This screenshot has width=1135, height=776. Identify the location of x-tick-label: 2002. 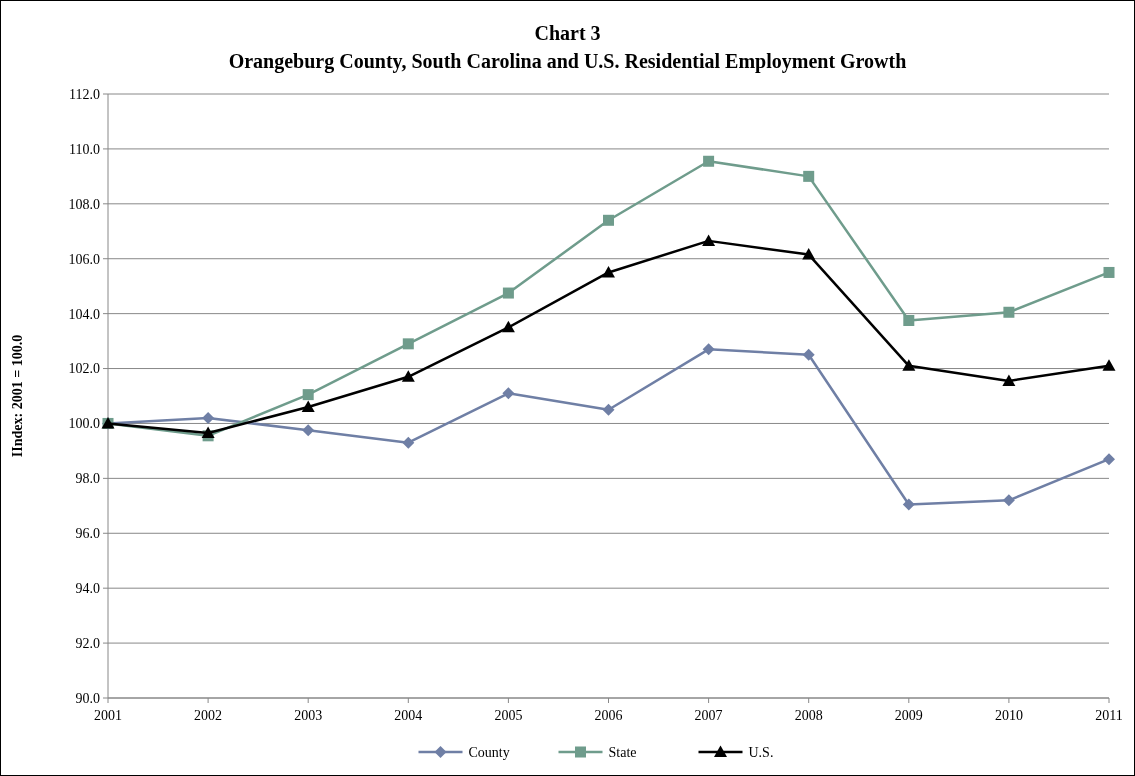
(208, 715).